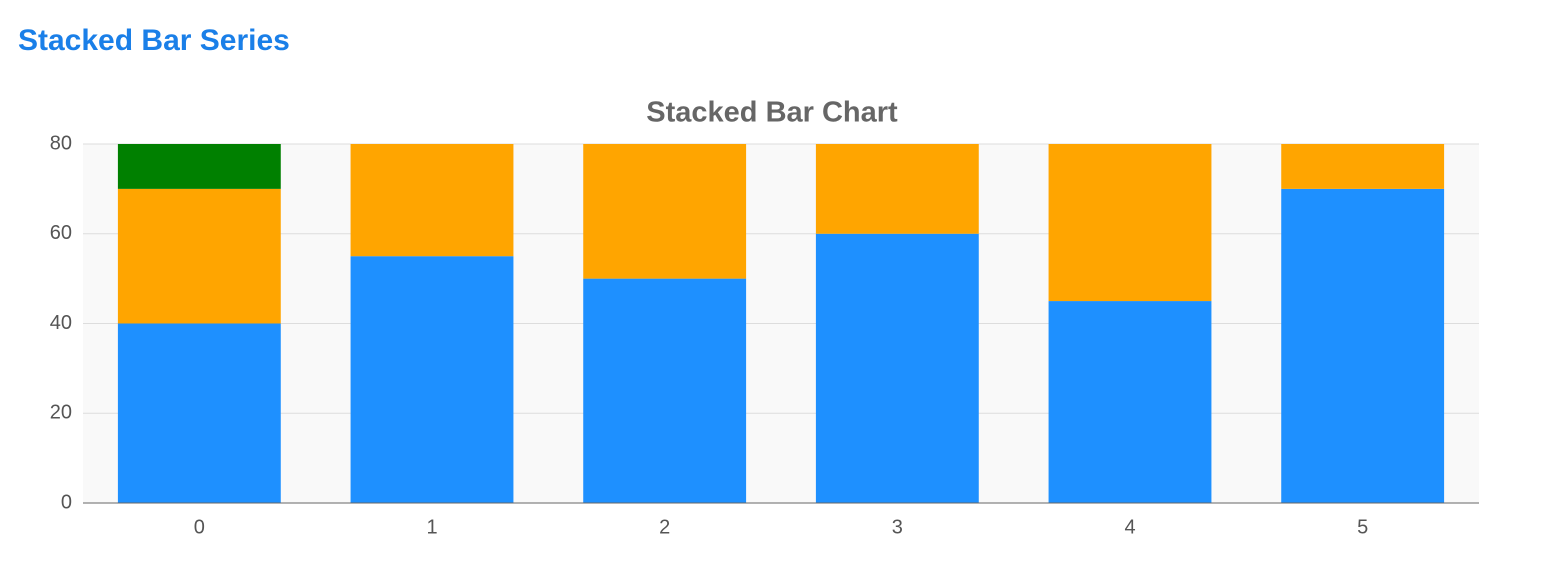  Describe the element at coordinates (664, 527) in the screenshot. I see `x-tick-label: 2` at that location.